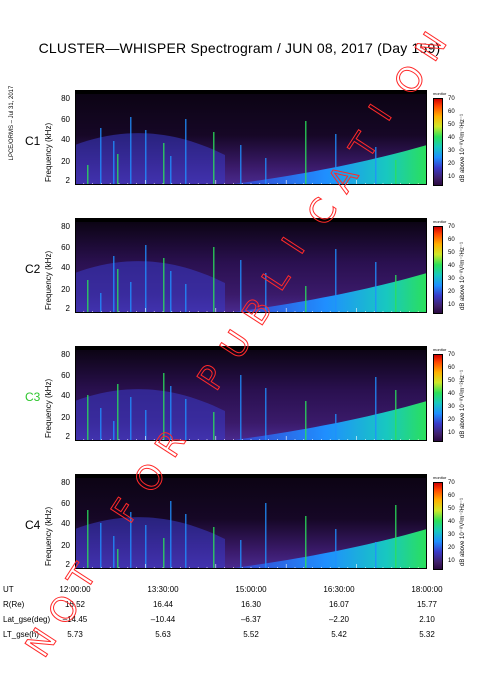 This screenshot has width=479, height=678. I want to click on spectrogram-c3, so click(251, 393).